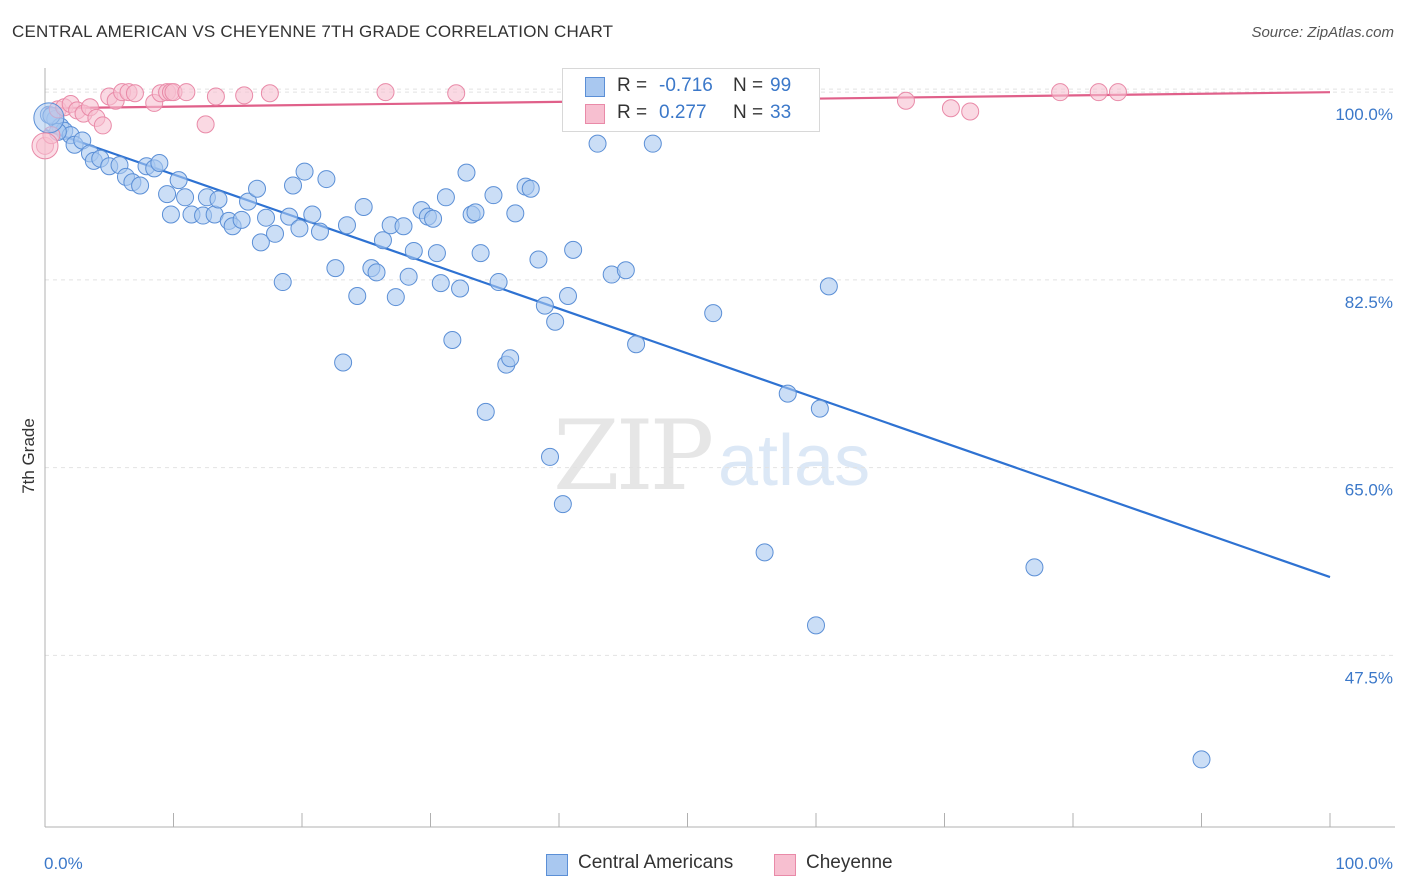  Describe the element at coordinates (781, 85) in the screenshot. I see `legend-n-value: 99` at that location.